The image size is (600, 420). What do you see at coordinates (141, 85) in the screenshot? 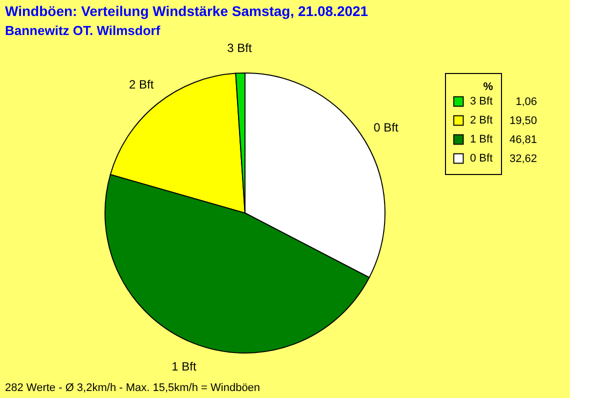
I see `slice-label: 2 Bft` at bounding box center [141, 85].